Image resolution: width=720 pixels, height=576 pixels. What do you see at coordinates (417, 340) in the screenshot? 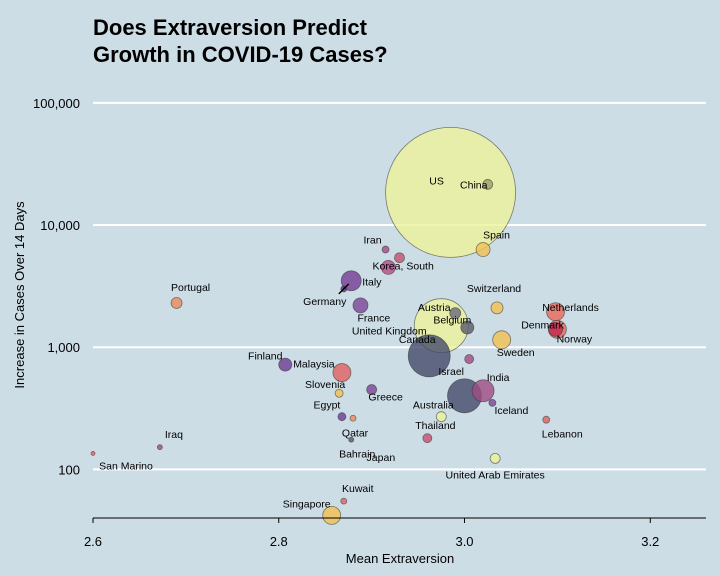
I see `point-label: Canada` at bounding box center [417, 340].